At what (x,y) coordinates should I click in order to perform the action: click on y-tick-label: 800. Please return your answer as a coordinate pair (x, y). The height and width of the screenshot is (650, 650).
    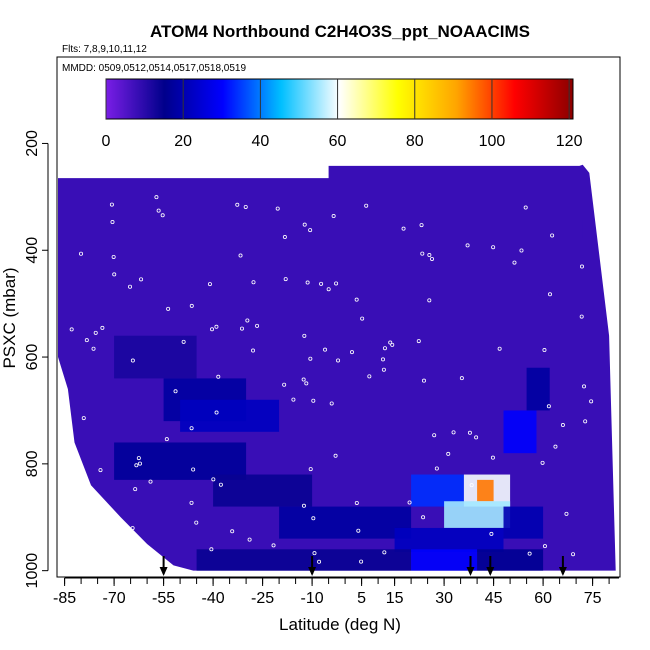
    Looking at the image, I should click on (32, 463).